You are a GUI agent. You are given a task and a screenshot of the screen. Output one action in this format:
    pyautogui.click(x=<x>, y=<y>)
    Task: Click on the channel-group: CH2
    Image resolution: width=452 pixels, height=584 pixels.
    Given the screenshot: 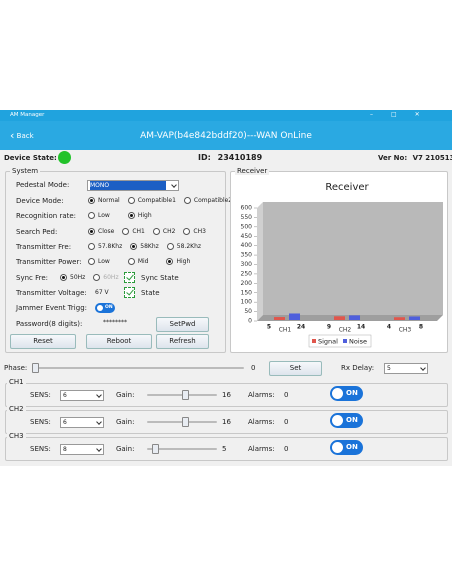 What is the action you would take?
    pyautogui.click(x=226, y=419)
    